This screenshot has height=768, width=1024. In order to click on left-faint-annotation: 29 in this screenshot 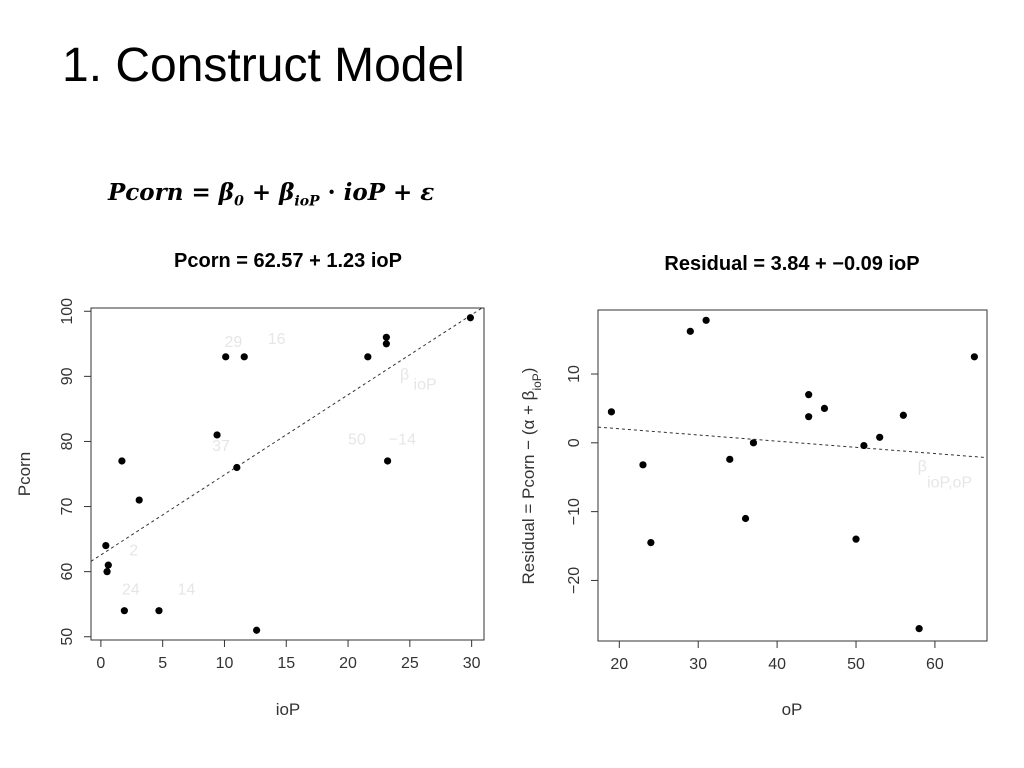, I will do `click(233, 342)`.